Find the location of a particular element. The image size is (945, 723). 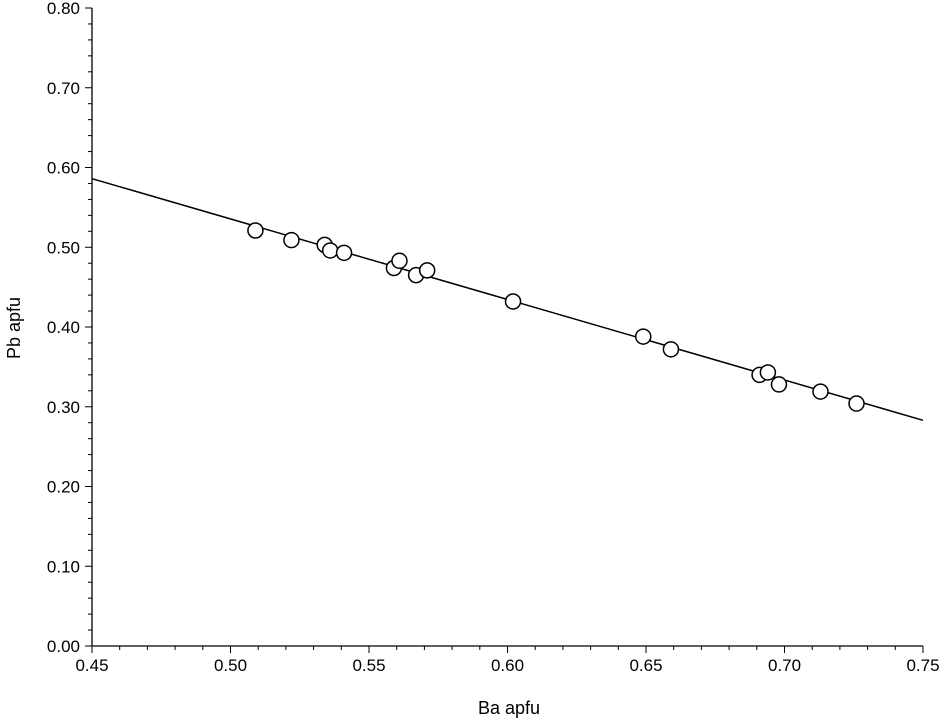

y-tick-label: 0.50 is located at coordinates (63, 247).